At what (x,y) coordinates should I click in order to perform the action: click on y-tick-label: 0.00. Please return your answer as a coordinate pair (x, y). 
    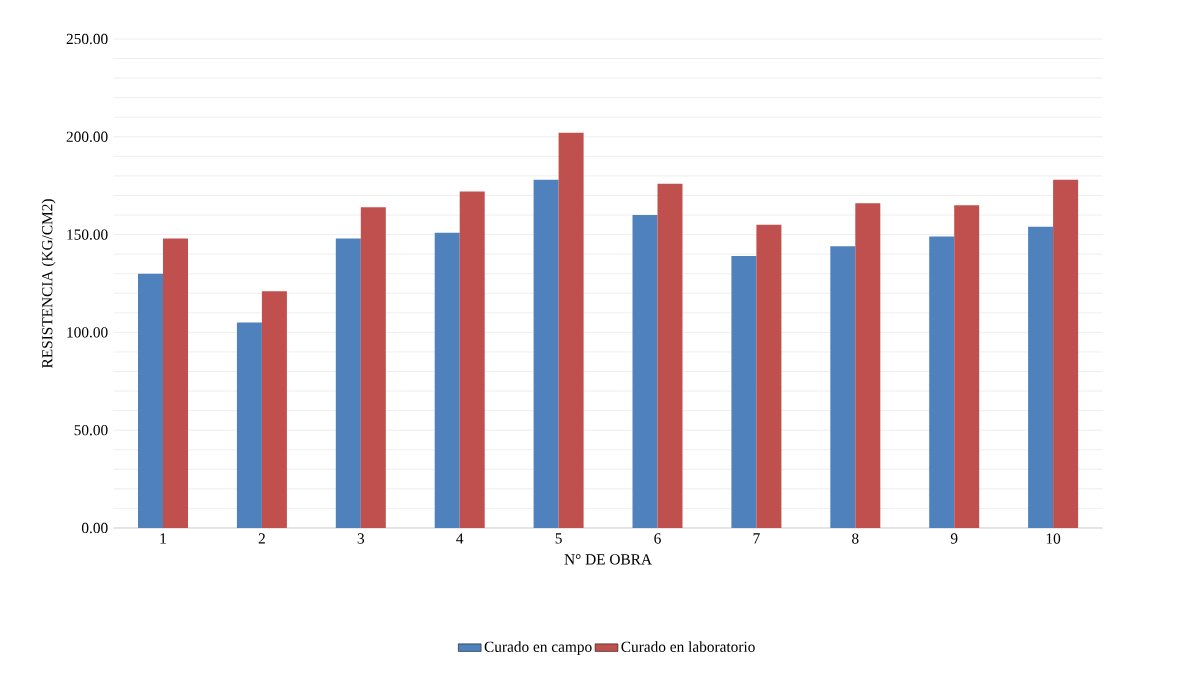
    Looking at the image, I should click on (94, 528).